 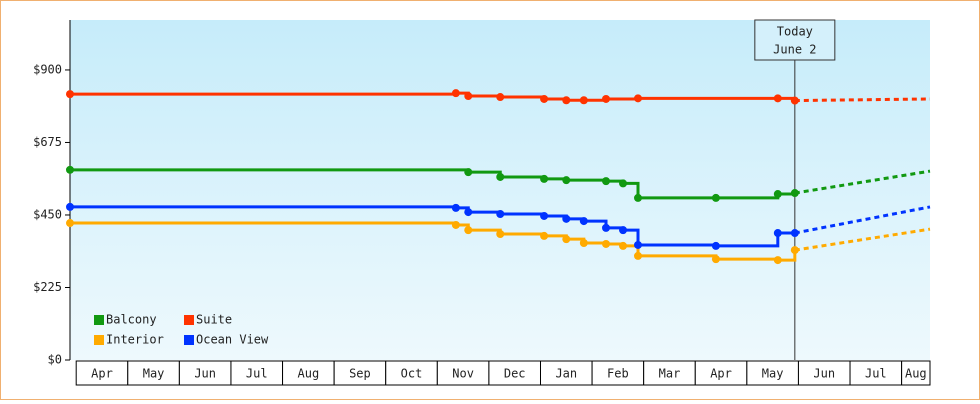 I want to click on x-tick-label: Mar, so click(x=670, y=374).